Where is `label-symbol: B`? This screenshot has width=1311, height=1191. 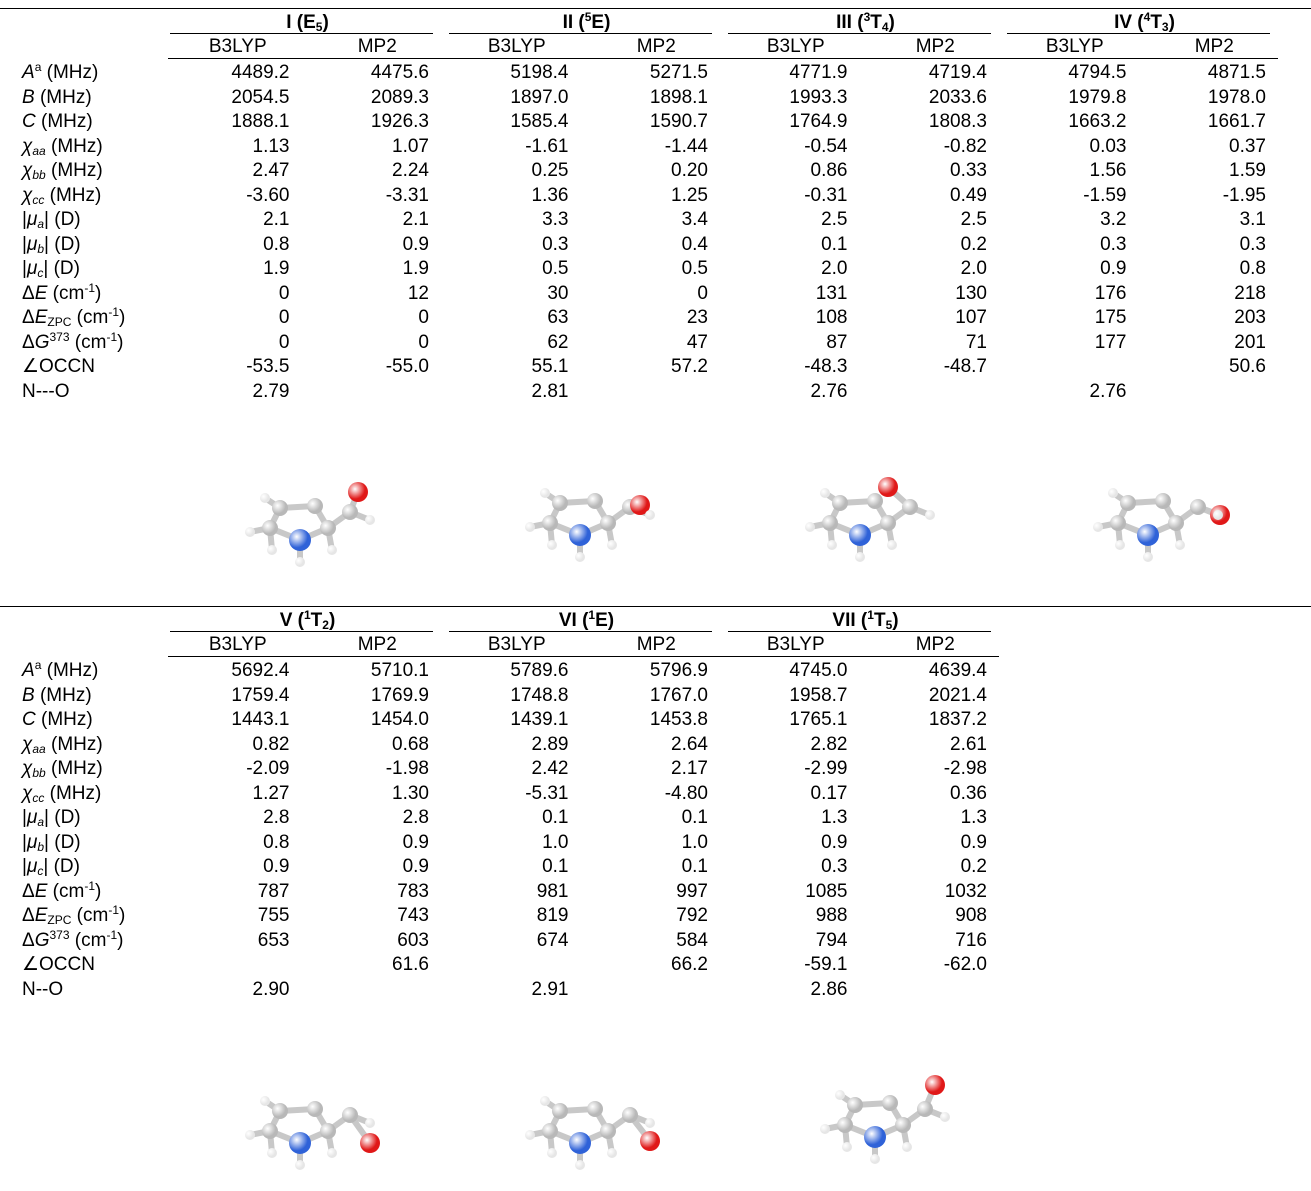
label-symbol: B is located at coordinates (28, 97).